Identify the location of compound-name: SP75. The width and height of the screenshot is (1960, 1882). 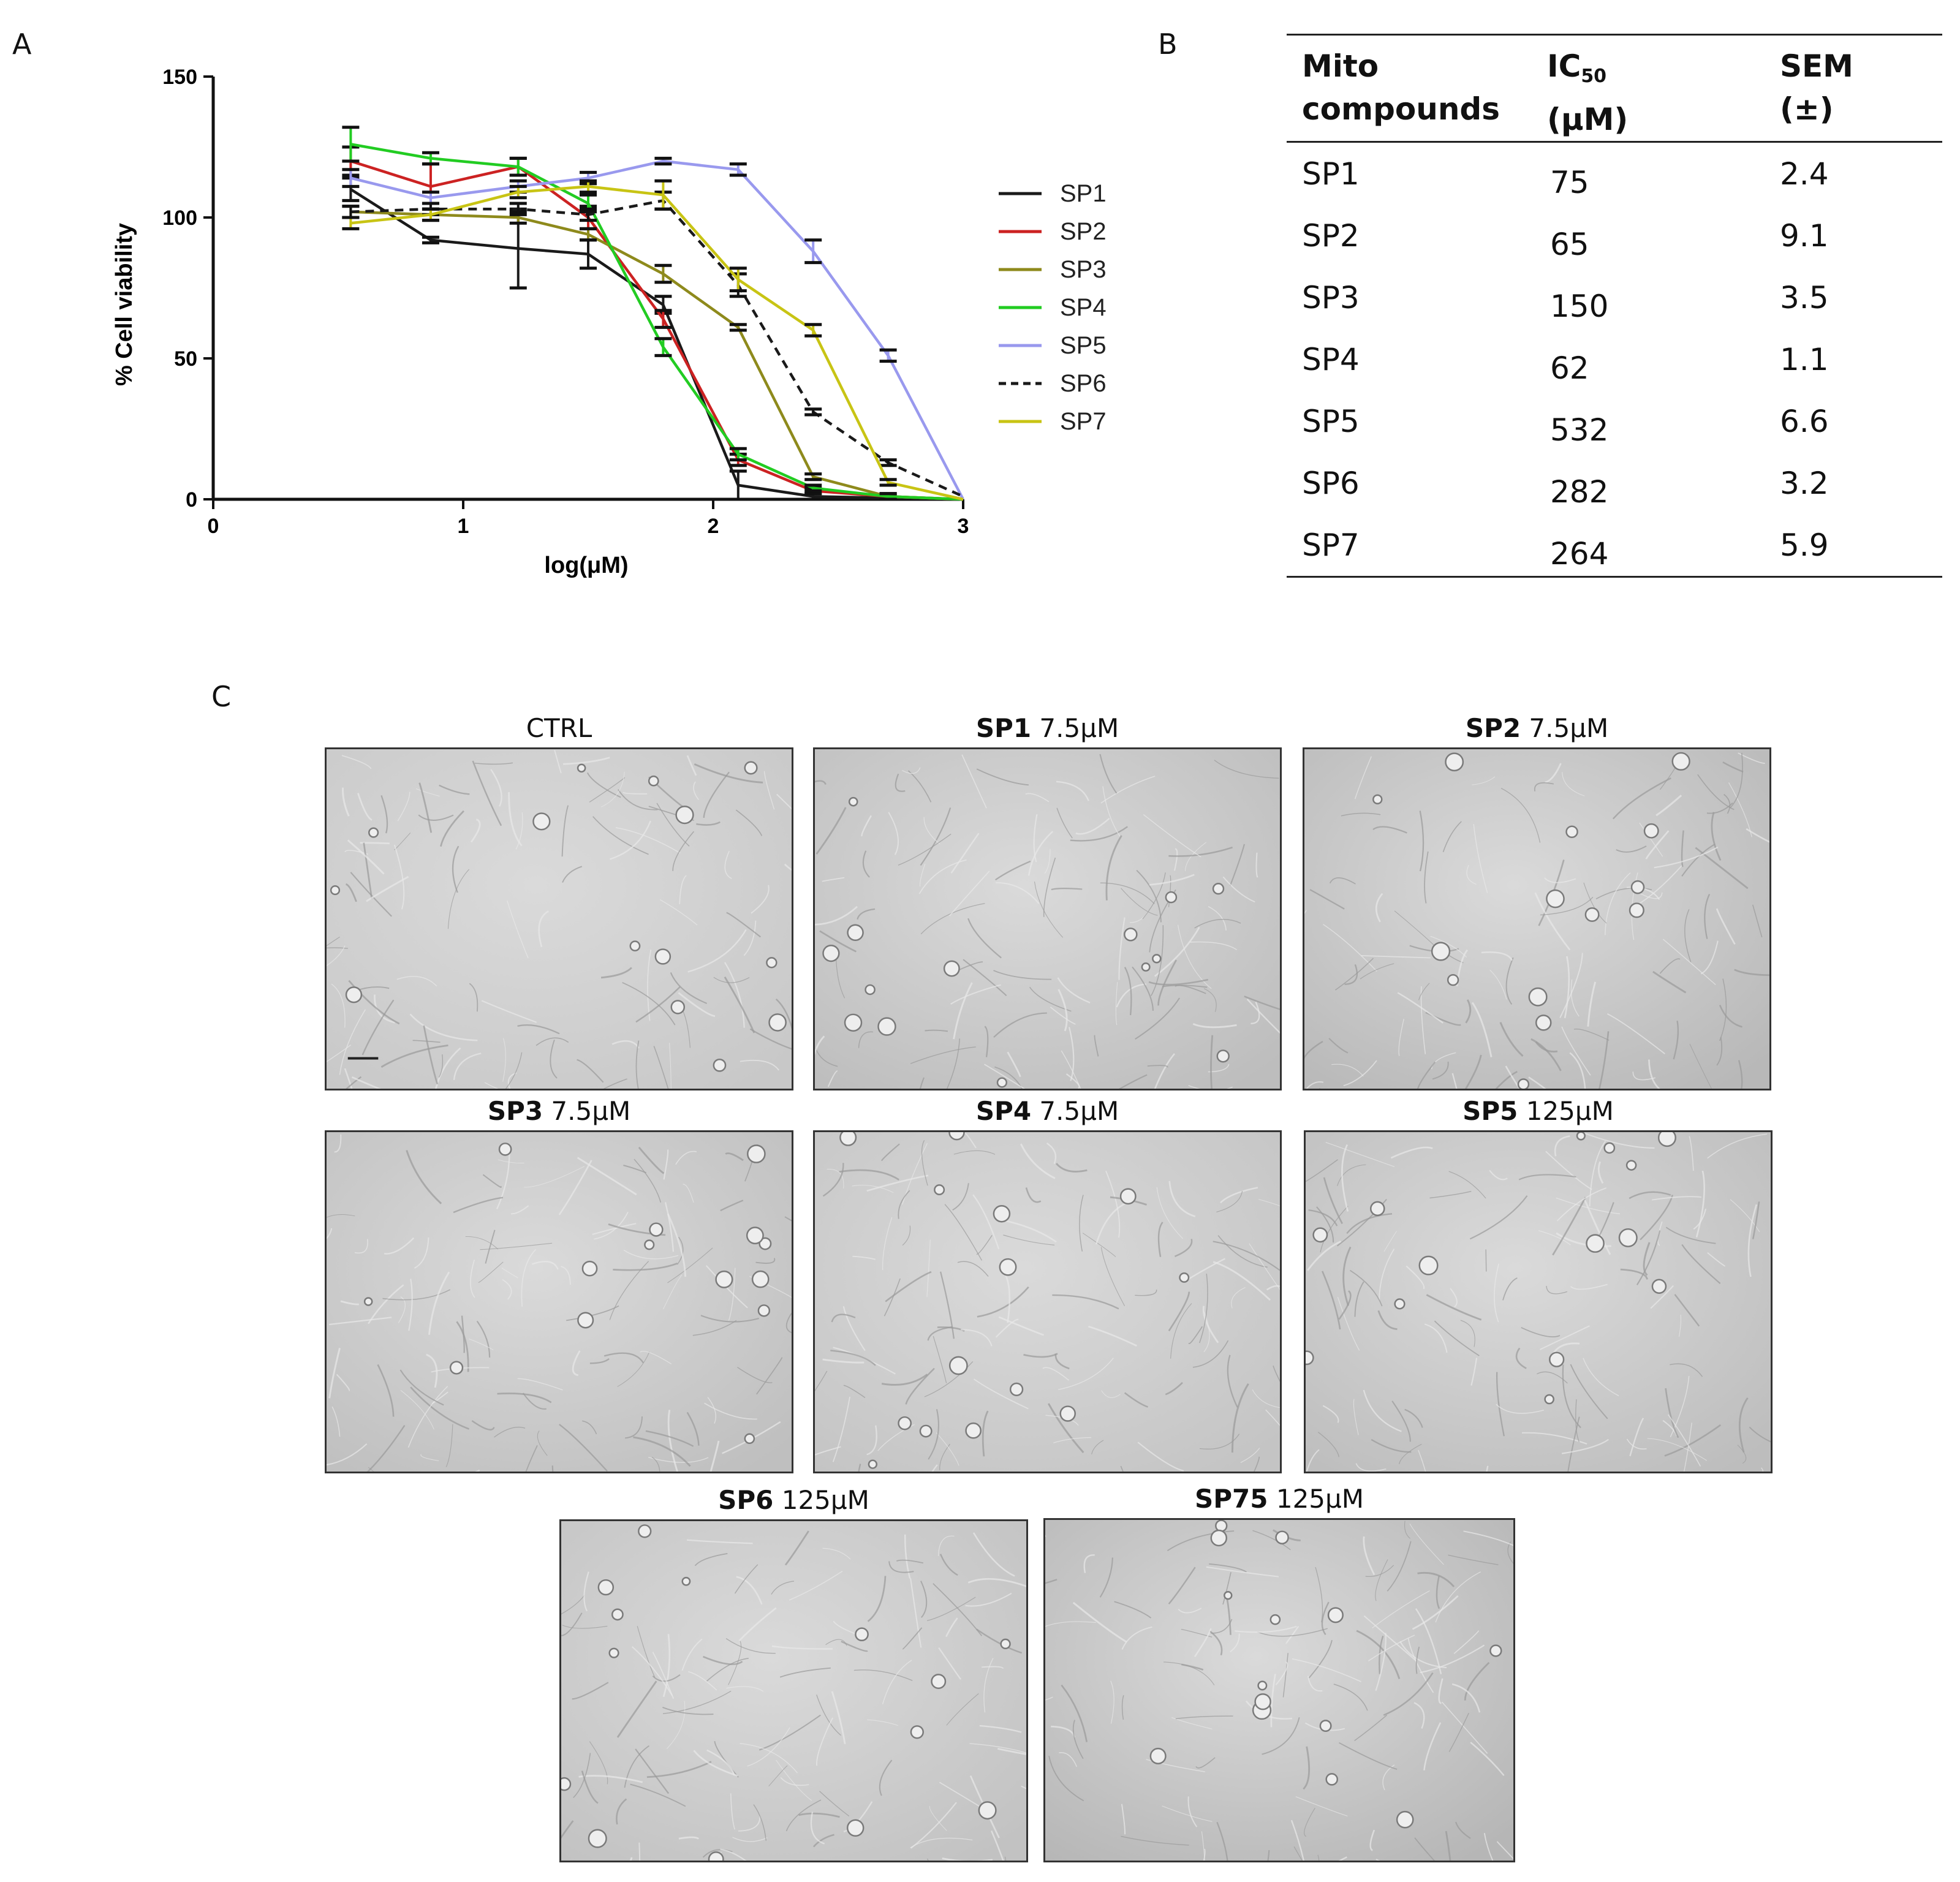
(1231, 1499).